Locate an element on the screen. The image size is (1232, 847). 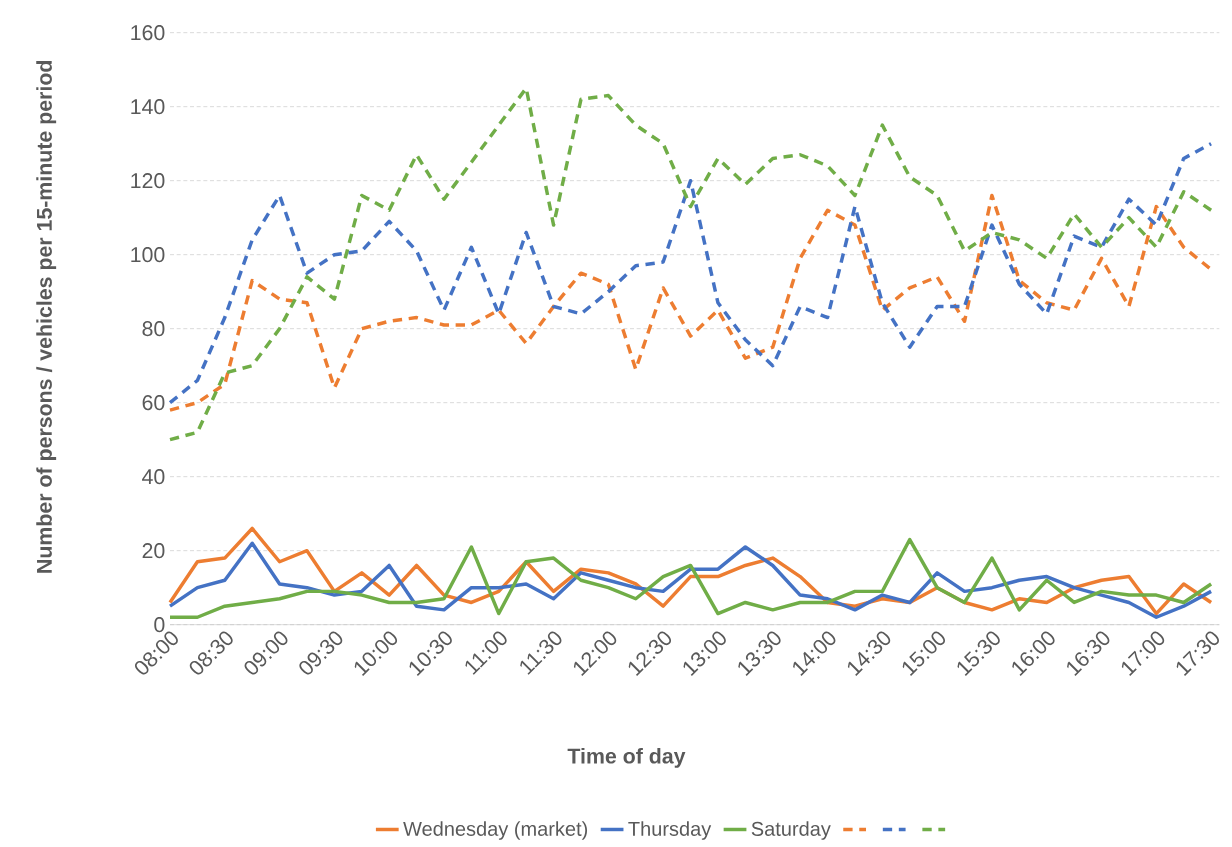
y-tick-label: 120 is located at coordinates (148, 181).